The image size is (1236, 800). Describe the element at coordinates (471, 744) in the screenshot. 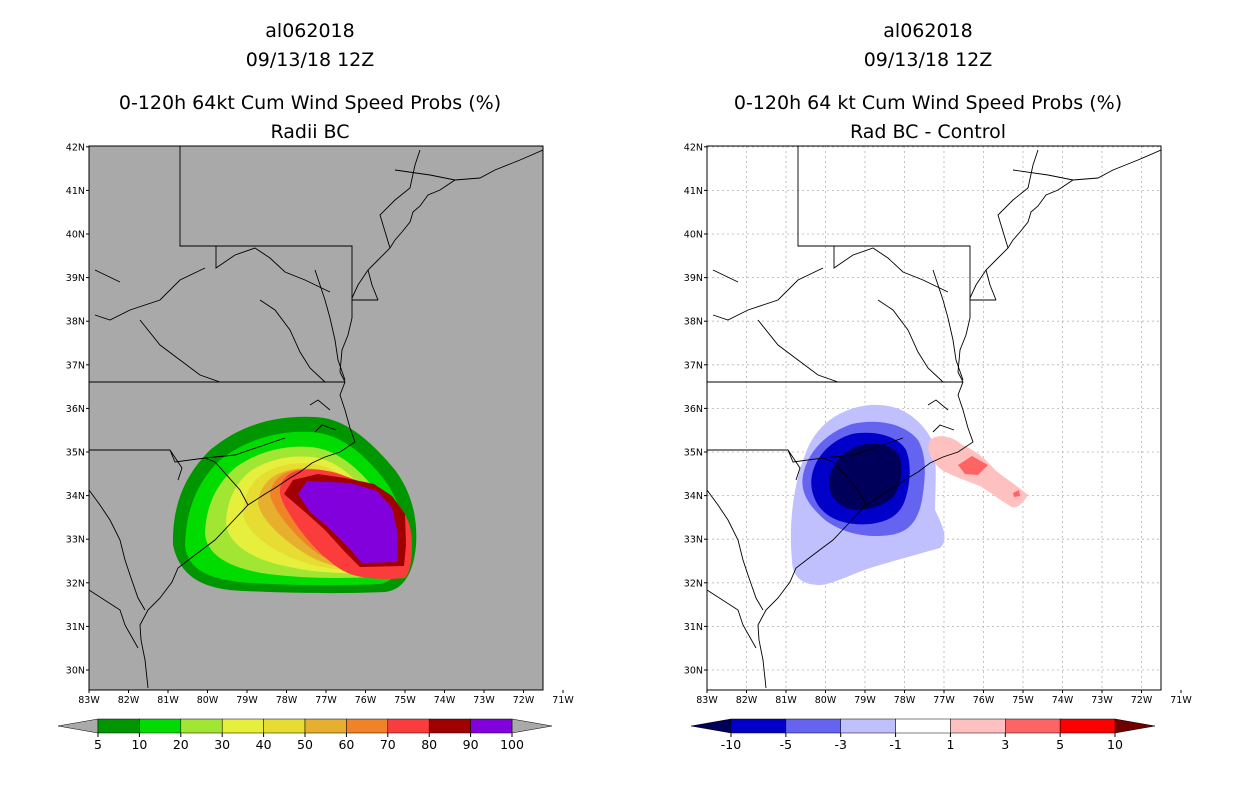

I see `left-colorbar-label: 90` at that location.